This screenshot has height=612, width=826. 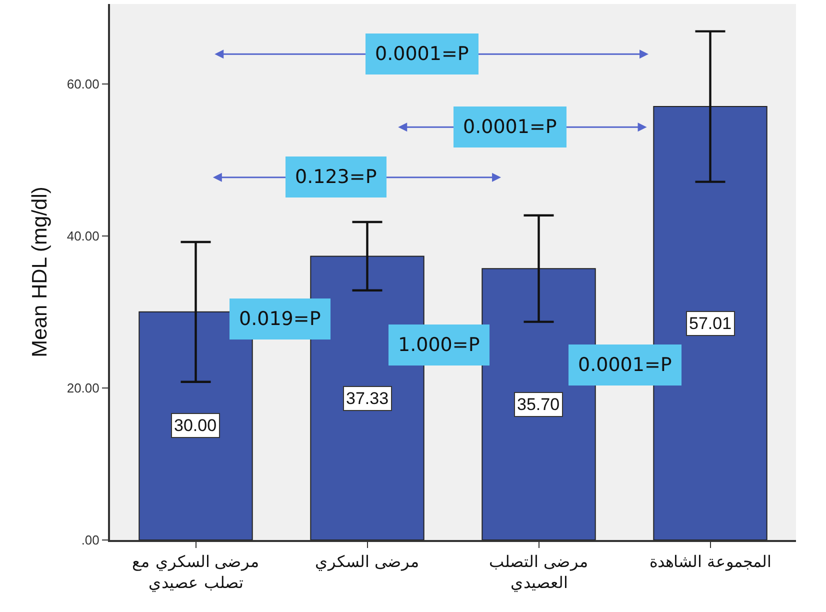 I want to click on data-label: 57.01, so click(x=710, y=323).